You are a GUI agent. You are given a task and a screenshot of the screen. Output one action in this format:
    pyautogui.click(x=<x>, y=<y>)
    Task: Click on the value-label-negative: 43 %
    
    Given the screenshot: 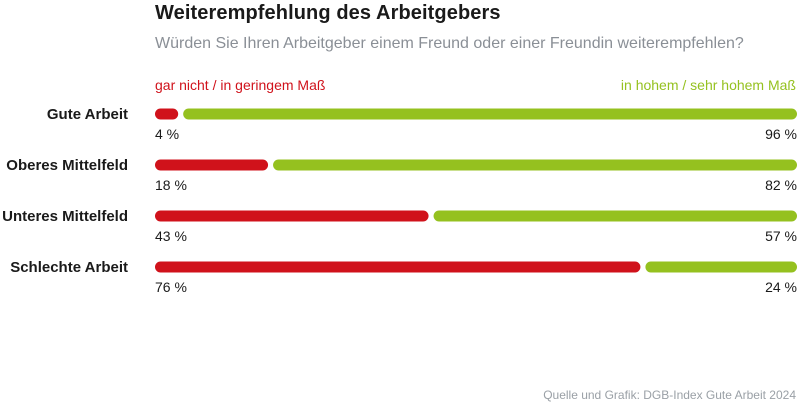 What is the action you would take?
    pyautogui.click(x=171, y=236)
    